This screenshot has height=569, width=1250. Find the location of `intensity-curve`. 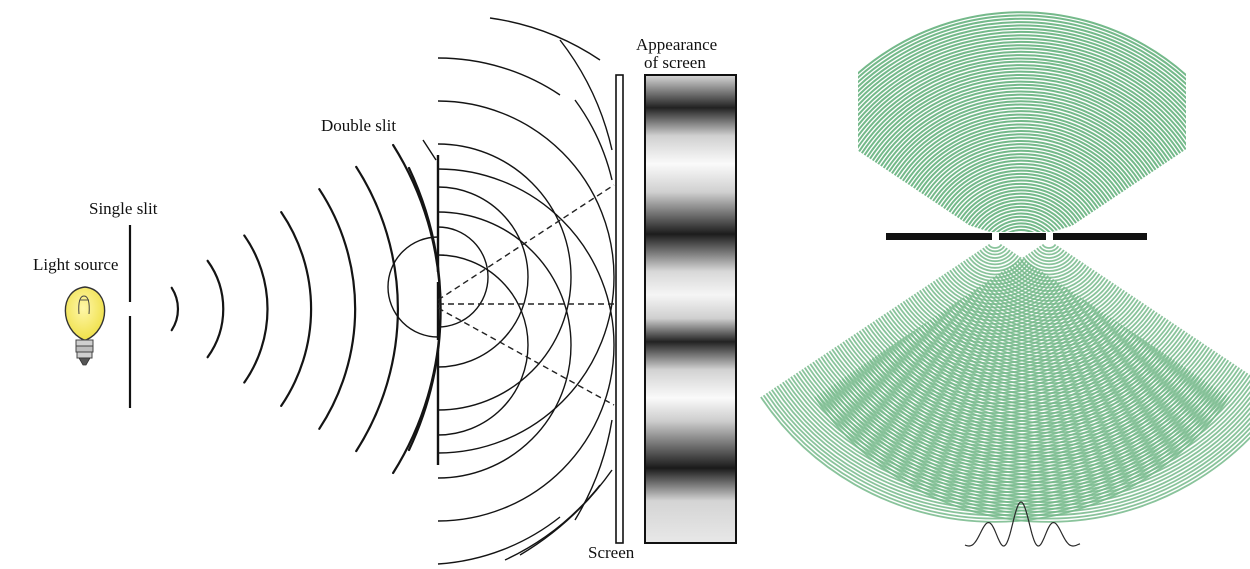

intensity-curve is located at coordinates (1022, 524).